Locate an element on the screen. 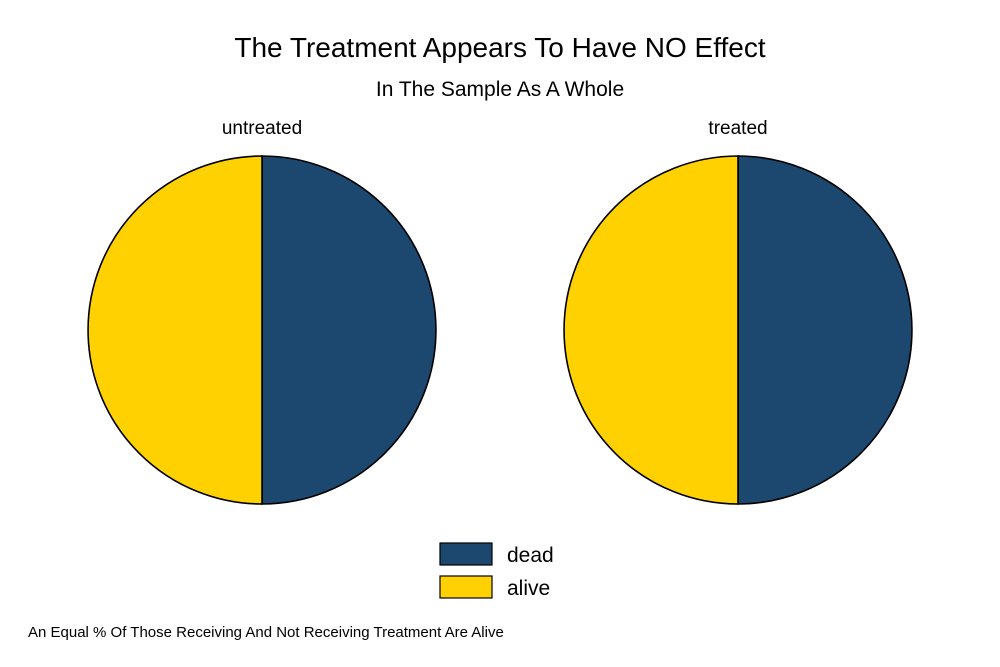  chart-subtitle: In The Sample As A Whole is located at coordinates (500, 89).